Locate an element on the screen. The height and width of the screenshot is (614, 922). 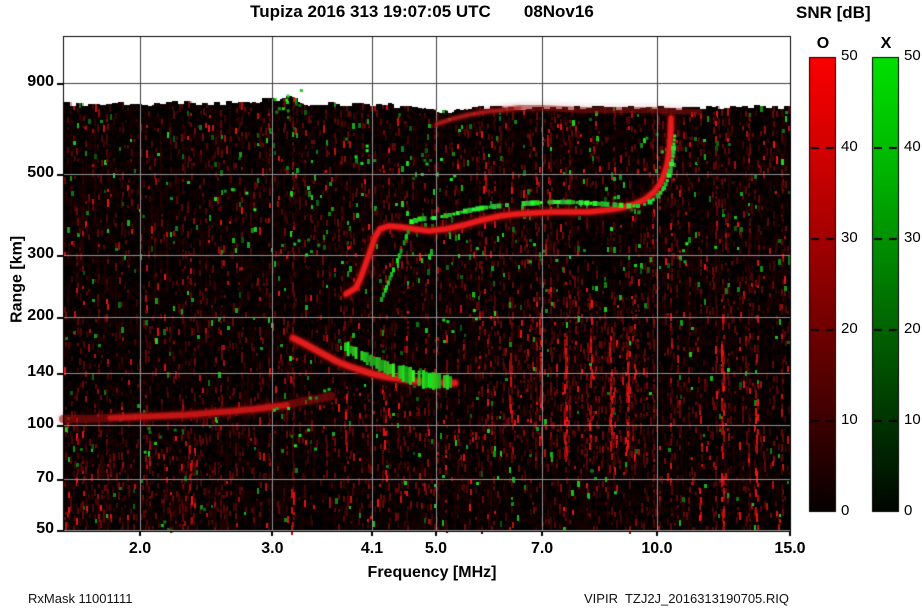
o-colorbar-tick-label: 30 is located at coordinates (849, 237).